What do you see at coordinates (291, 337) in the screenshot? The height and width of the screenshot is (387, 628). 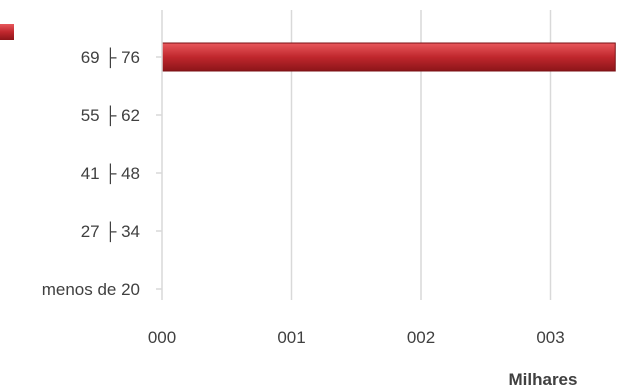 I see `x-tick-label: 001` at bounding box center [291, 337].